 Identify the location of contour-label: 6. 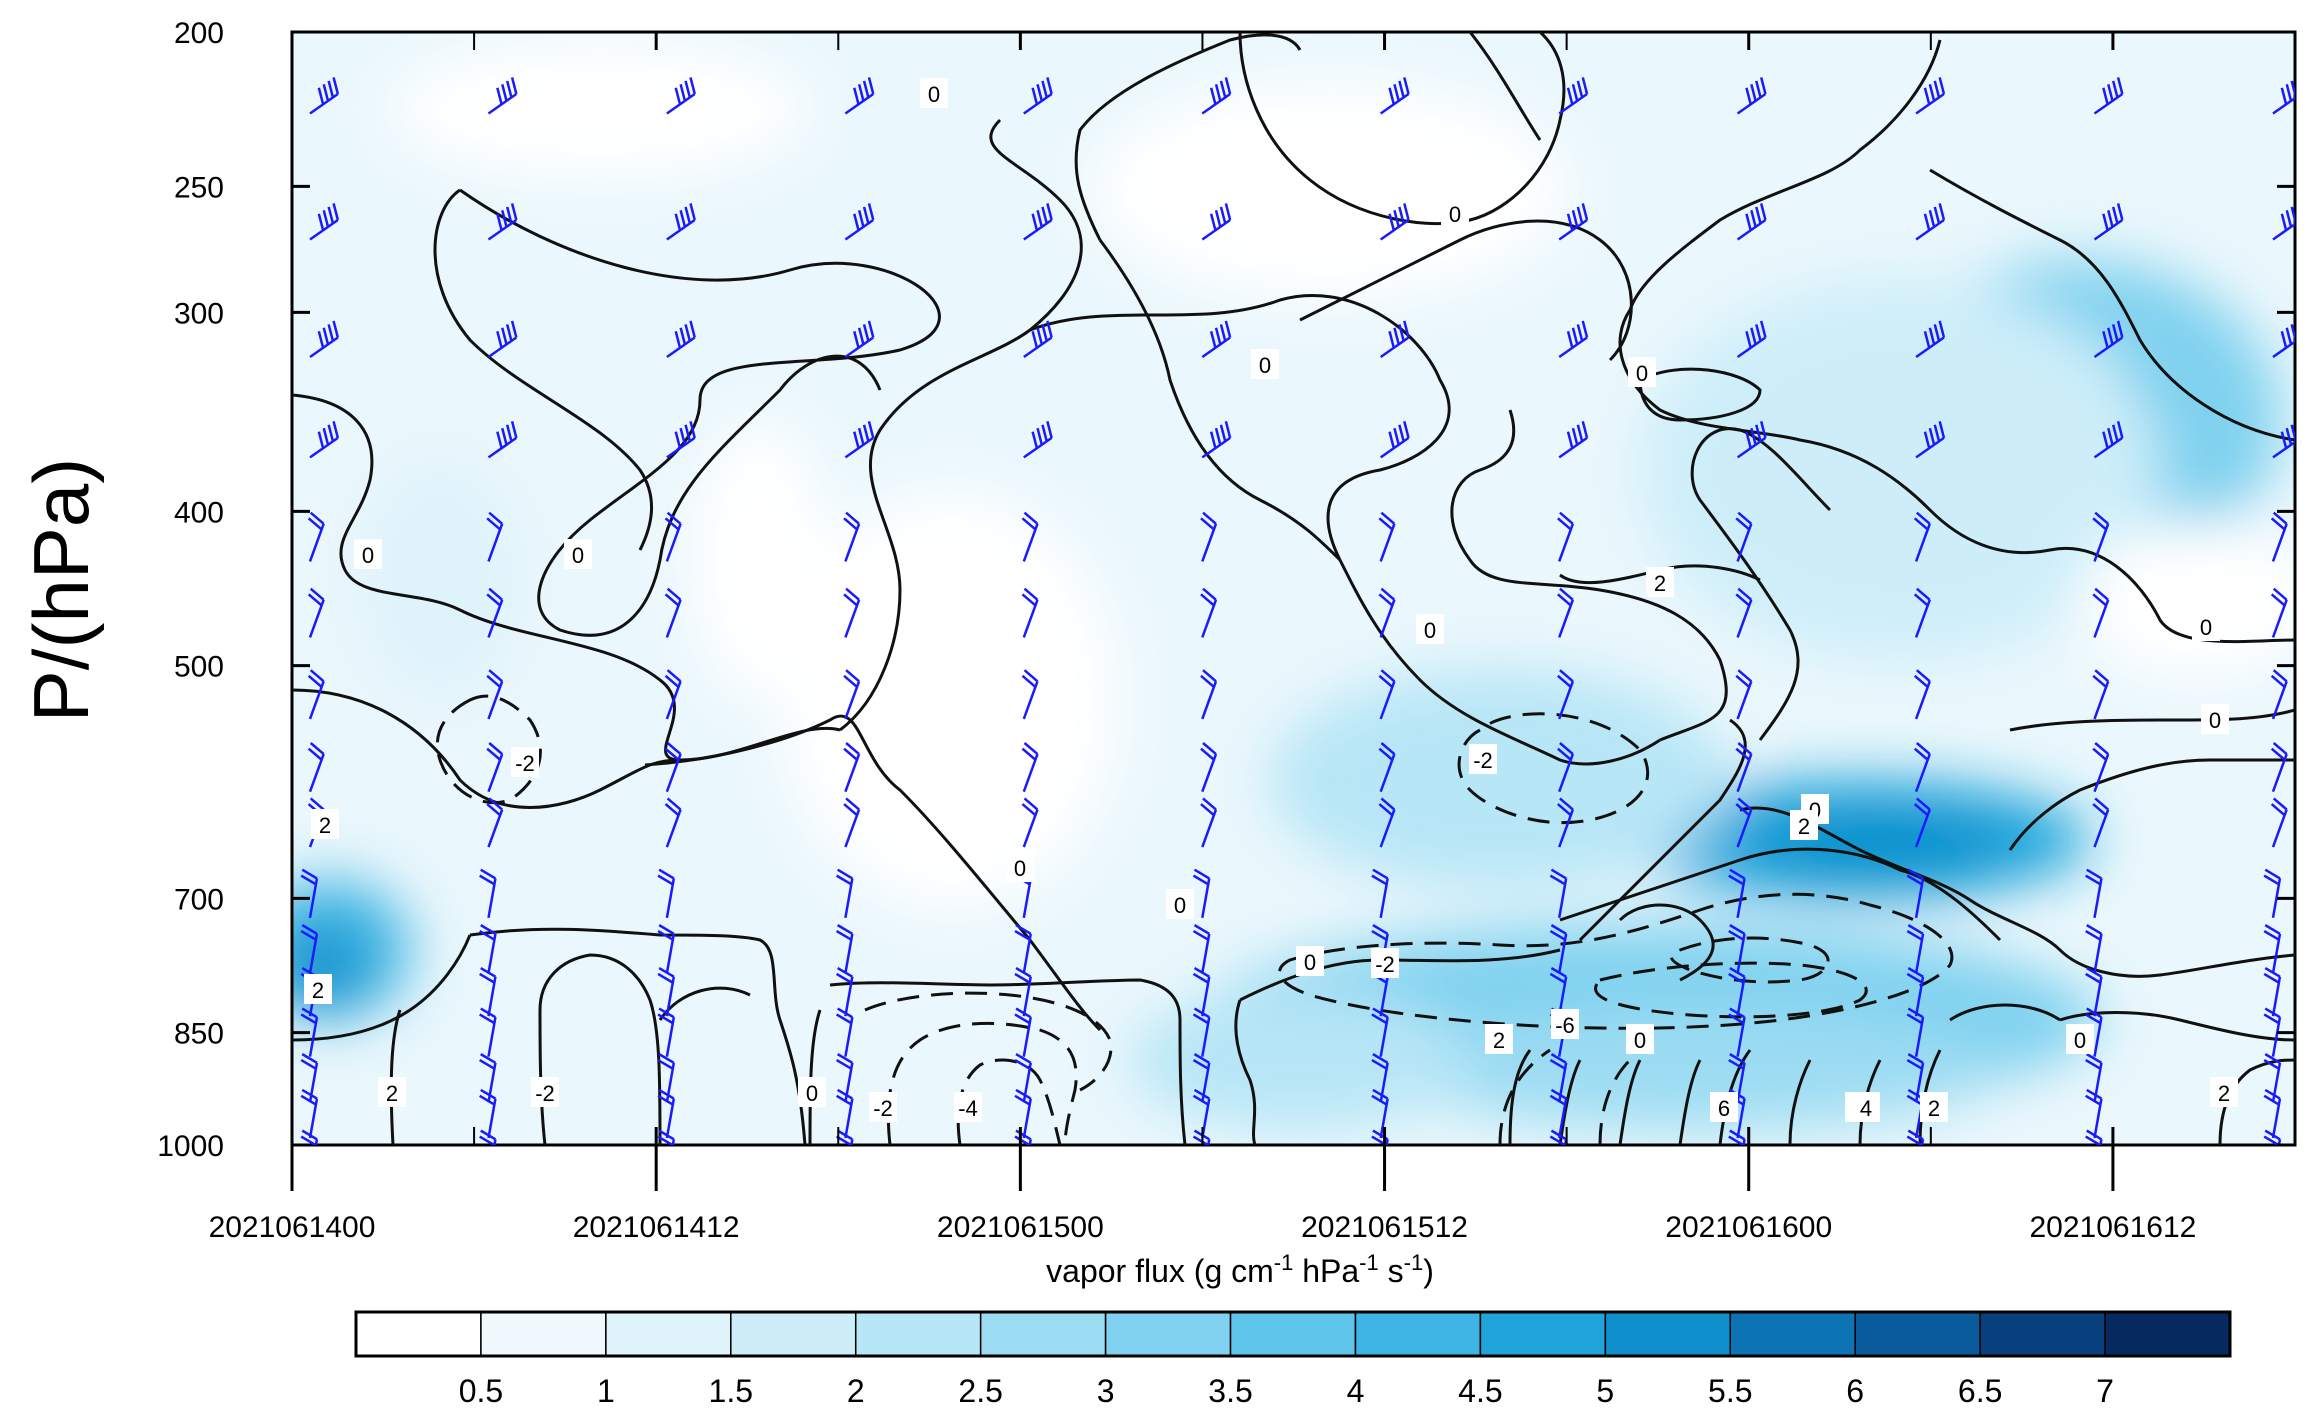
(1724, 1107).